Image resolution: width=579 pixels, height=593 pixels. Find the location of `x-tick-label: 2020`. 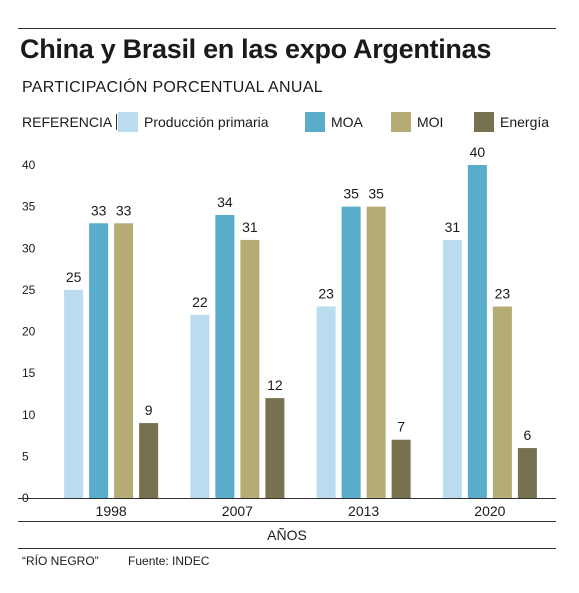

x-tick-label: 2020 is located at coordinates (489, 511).